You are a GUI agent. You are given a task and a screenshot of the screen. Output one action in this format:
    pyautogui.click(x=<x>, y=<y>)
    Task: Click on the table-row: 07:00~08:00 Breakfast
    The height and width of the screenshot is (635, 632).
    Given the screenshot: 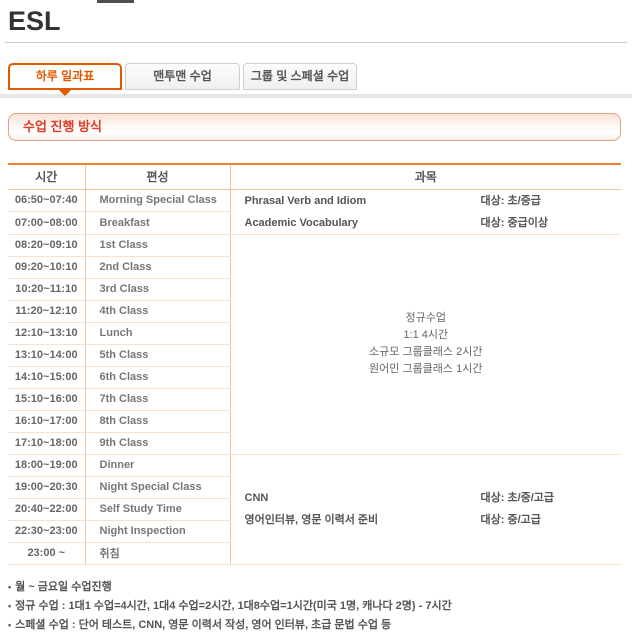 What is the action you would take?
    pyautogui.click(x=314, y=223)
    